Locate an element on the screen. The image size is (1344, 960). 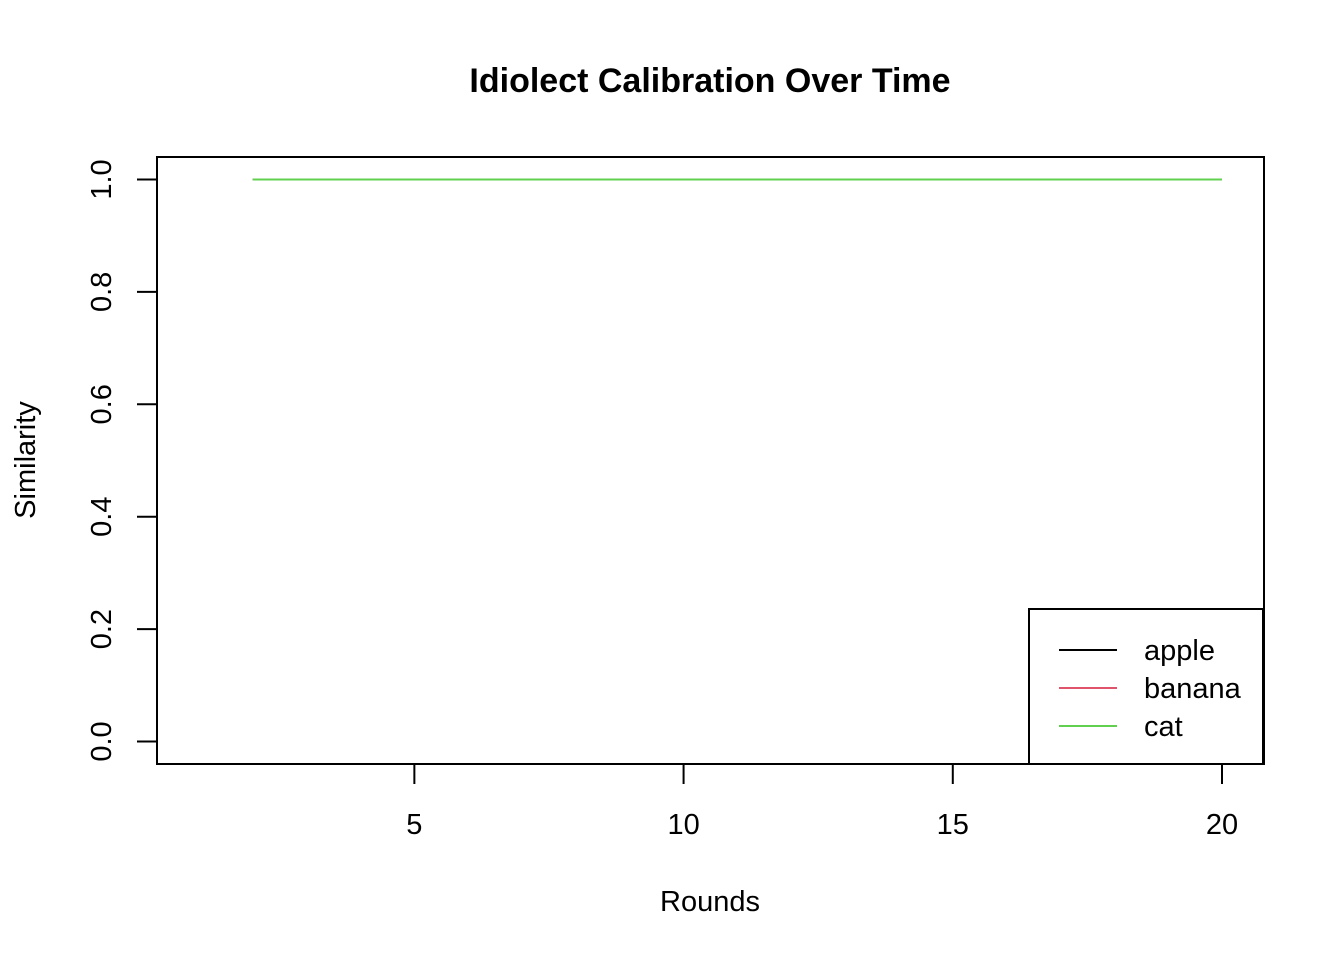
y-tick-label: 0.2 is located at coordinates (102, 629).